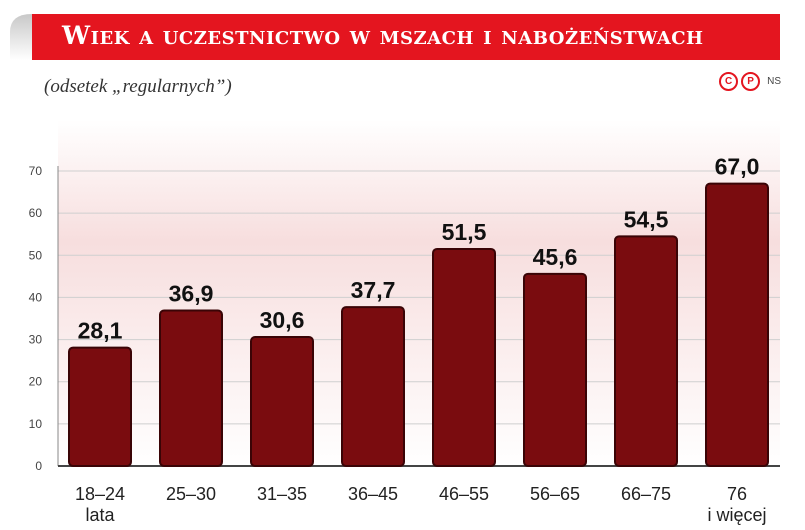 Image resolution: width=805 pixels, height=530 pixels. I want to click on y-tick-label: 40, so click(36, 297).